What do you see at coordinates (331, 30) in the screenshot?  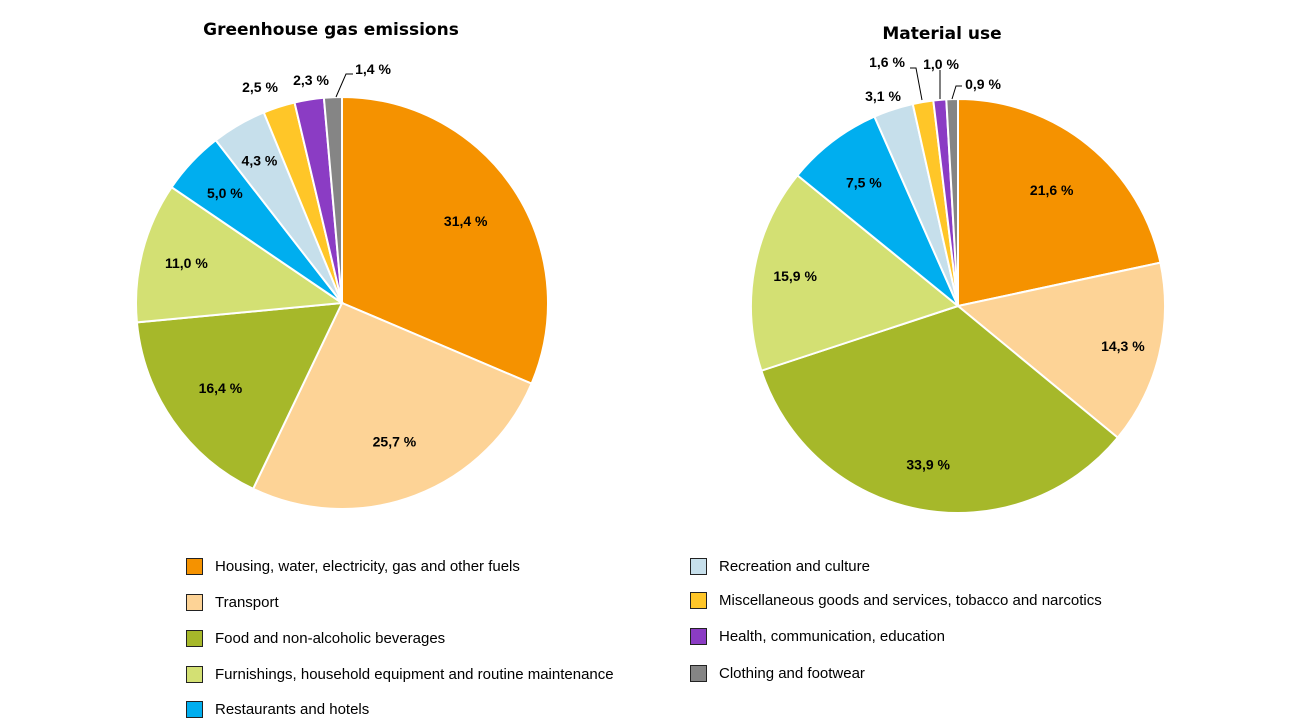 I see `chart-title-ghg: Greenhouse gas emissions` at bounding box center [331, 30].